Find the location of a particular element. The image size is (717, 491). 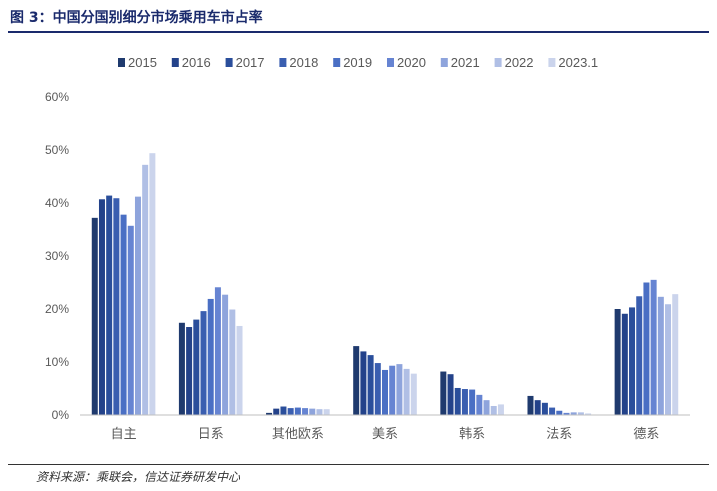

y-axis: 0% 10% 20% 30% 40% 50% 60% is located at coordinates (57, 256).